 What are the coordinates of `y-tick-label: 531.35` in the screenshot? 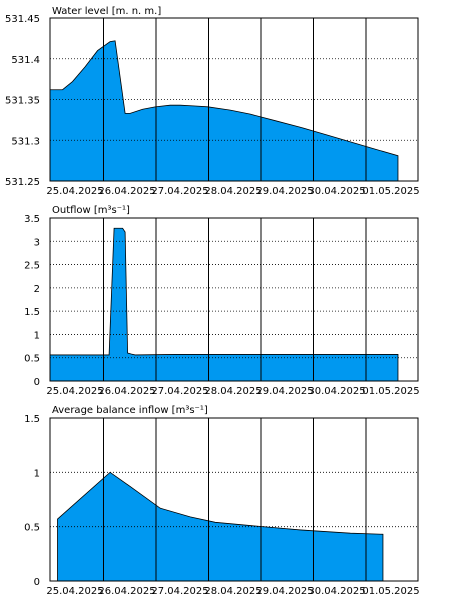 It's located at (22, 101).